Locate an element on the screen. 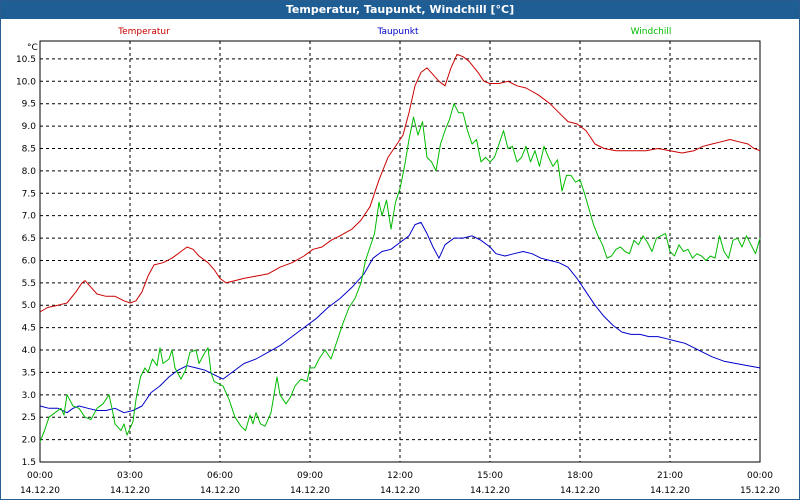 The height and width of the screenshot is (500, 800). x-tick-time: 03:00 is located at coordinates (130, 476).